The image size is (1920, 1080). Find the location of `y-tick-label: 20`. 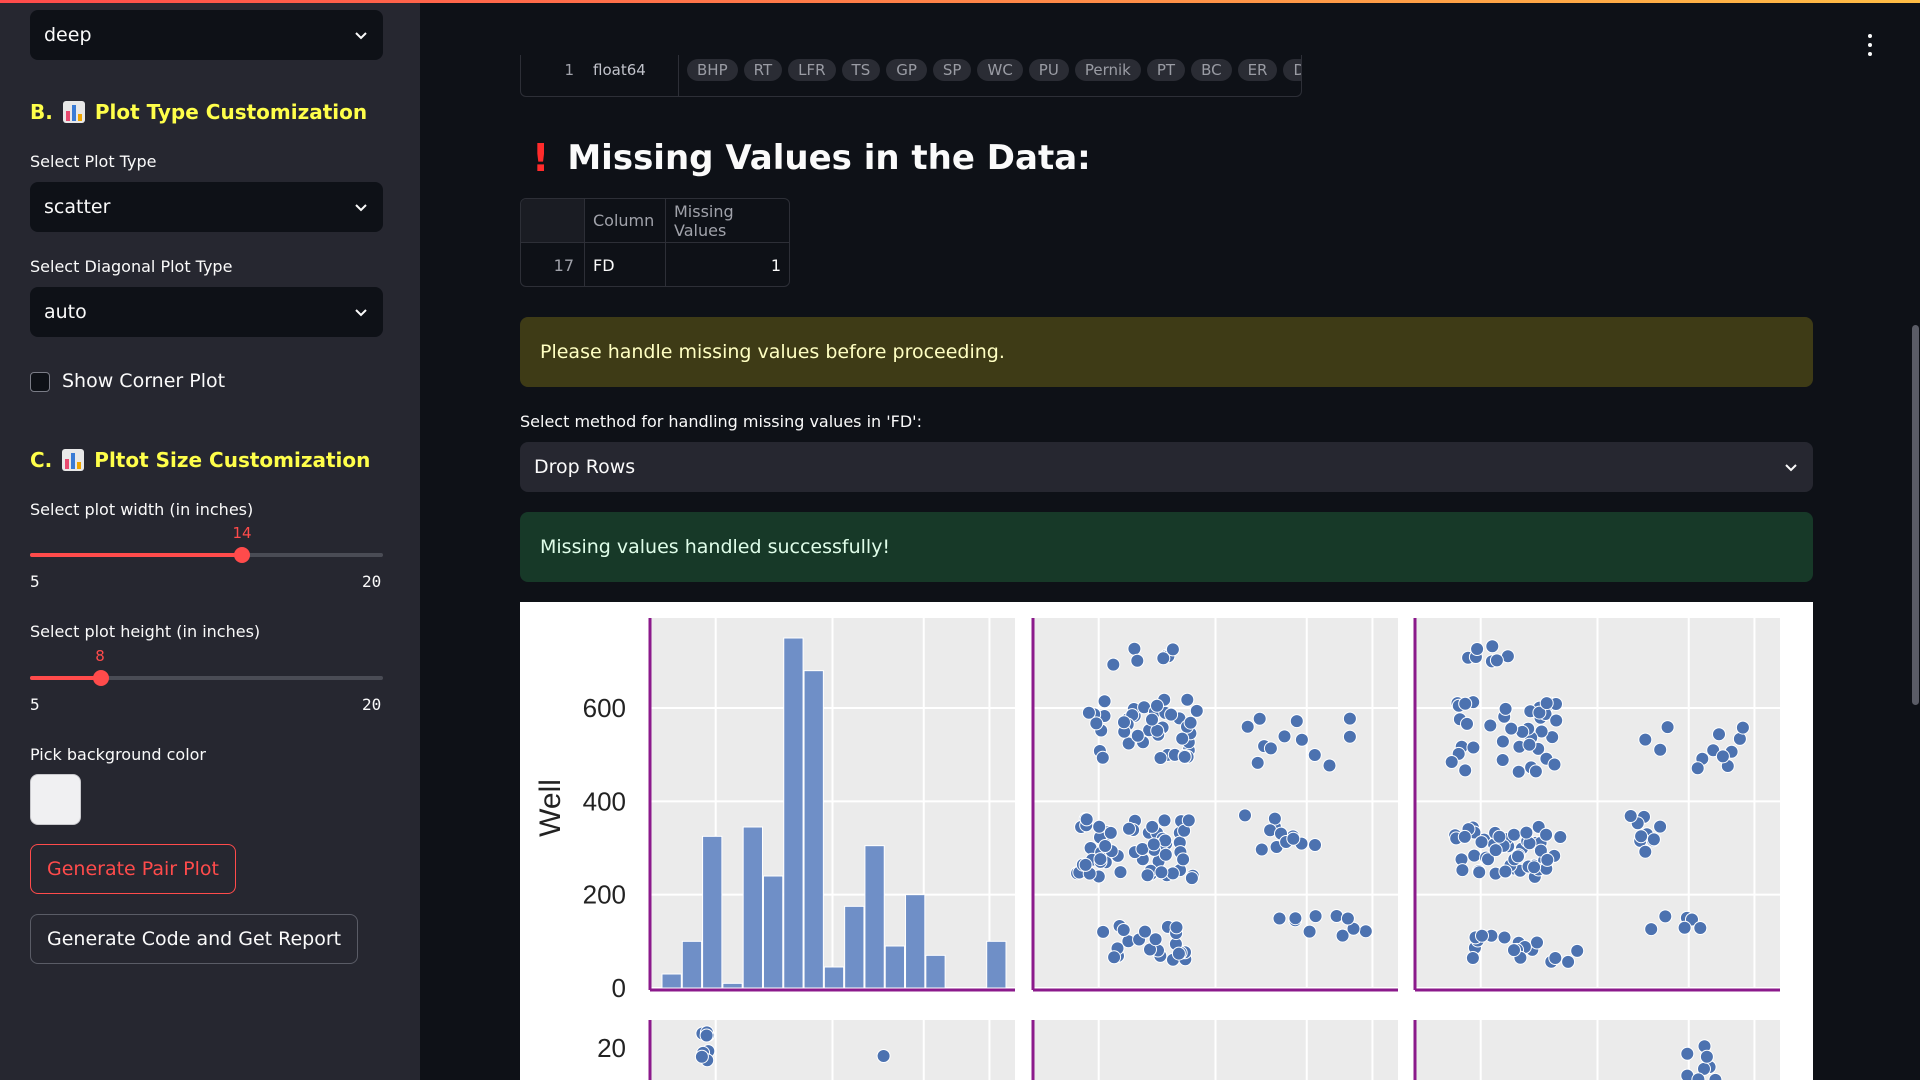

y-tick-label: 20 is located at coordinates (611, 1048).